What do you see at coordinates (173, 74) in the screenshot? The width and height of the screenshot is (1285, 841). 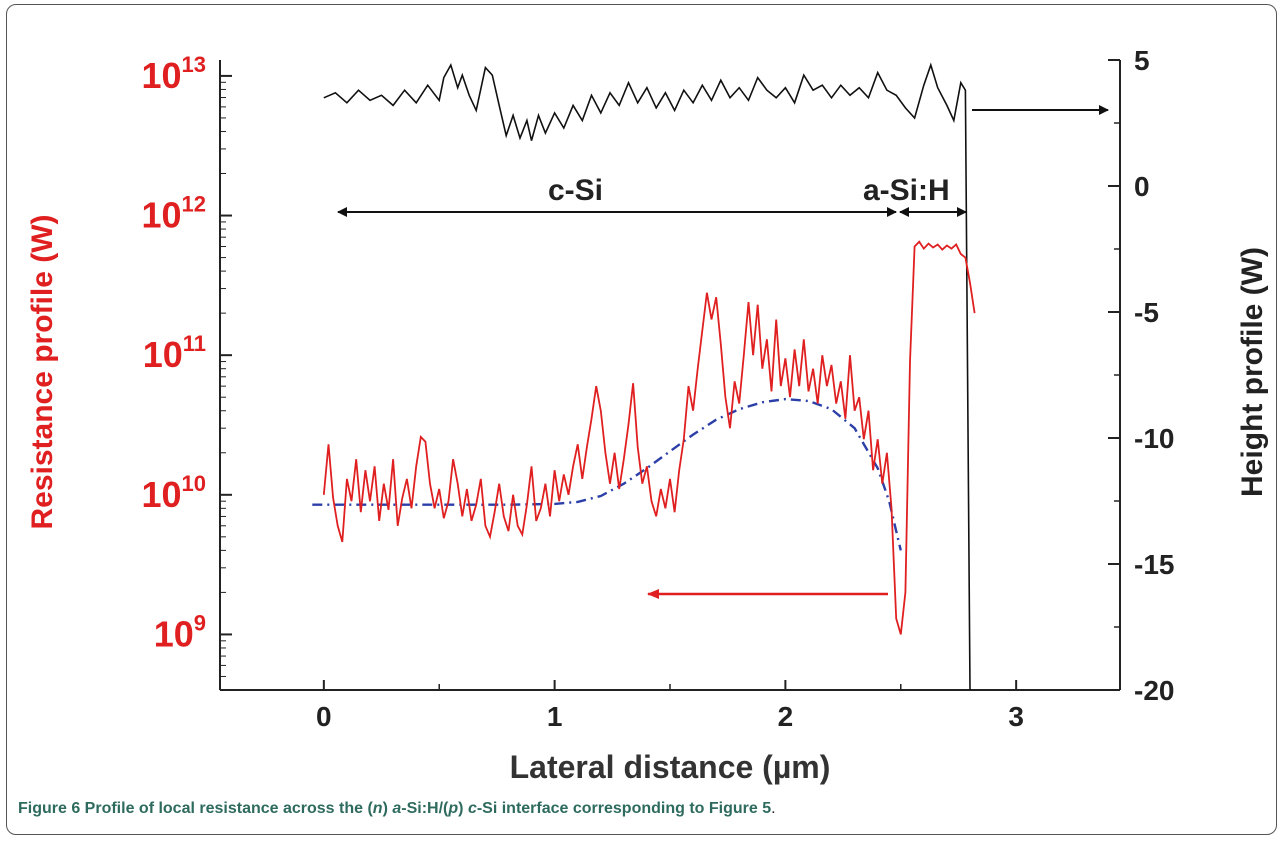 I see `y-left-tick-label: 1013` at bounding box center [173, 74].